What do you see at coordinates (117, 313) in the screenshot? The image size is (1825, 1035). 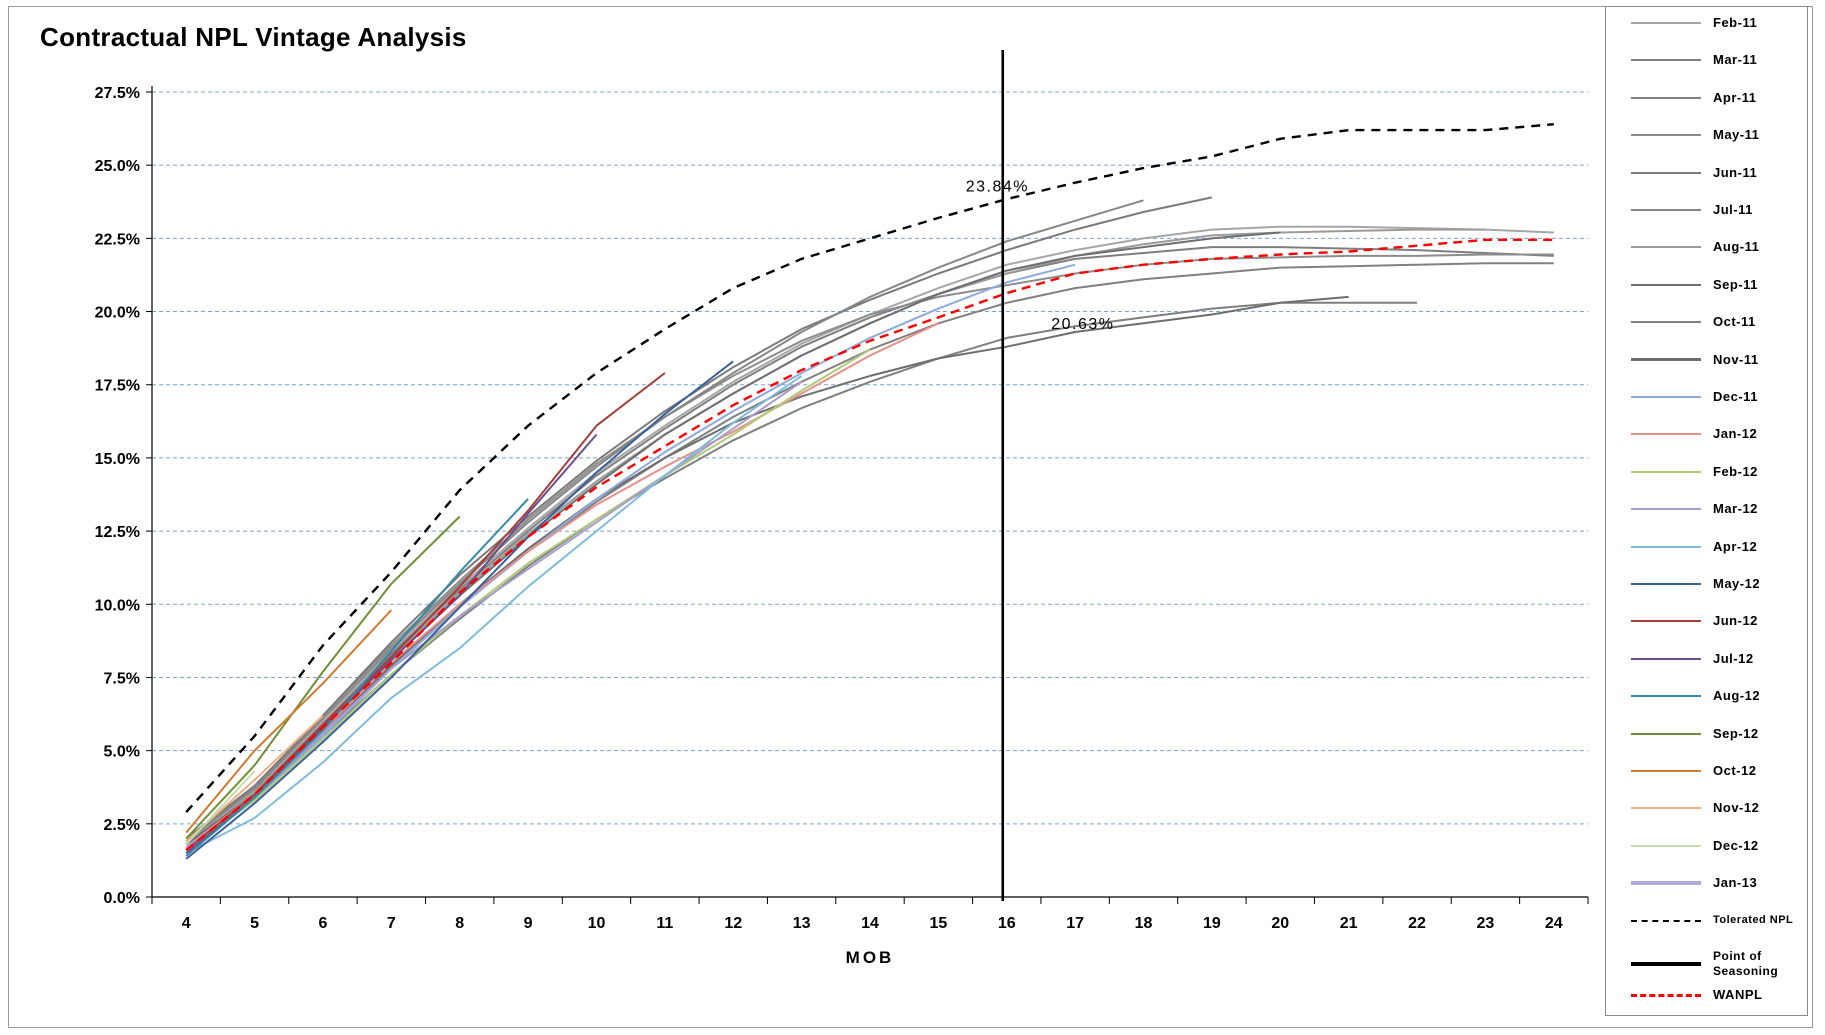 I see `y-tick-label: 20.0%` at bounding box center [117, 313].